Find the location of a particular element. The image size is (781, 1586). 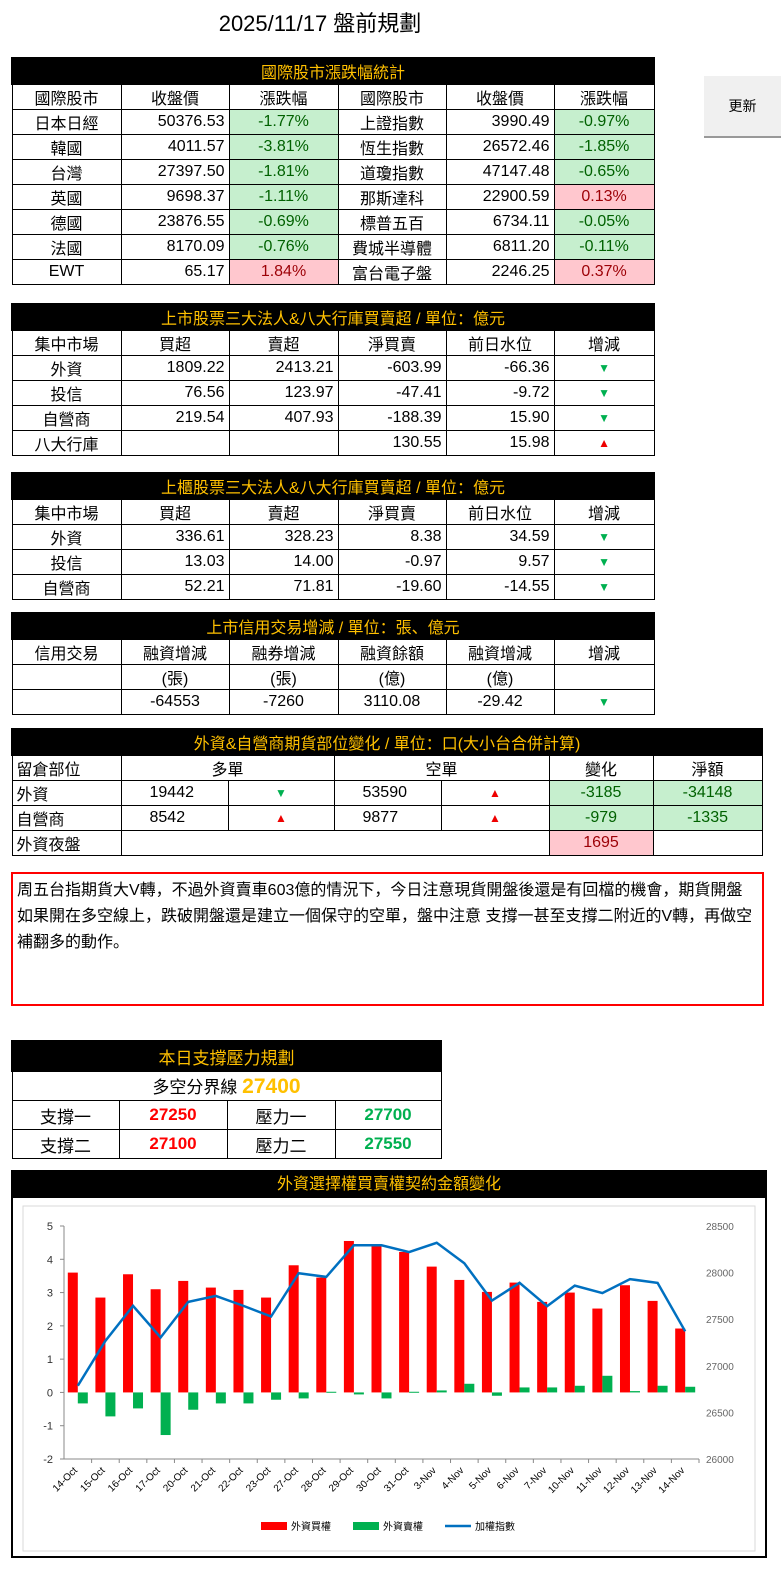

market-name: 富台電子盤 is located at coordinates (392, 272).